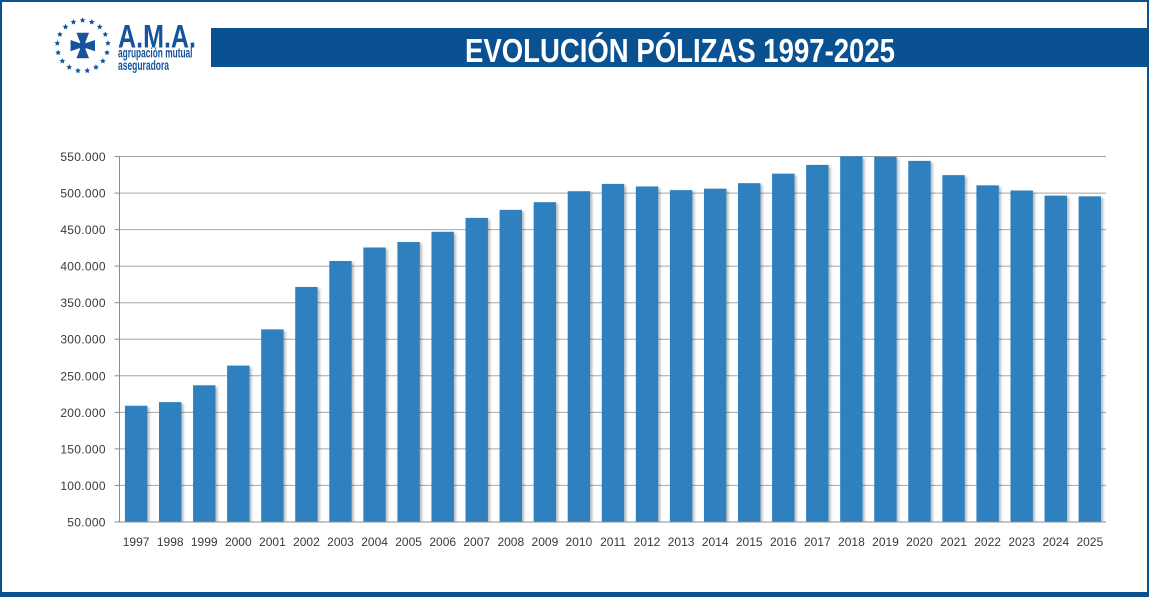 The width and height of the screenshot is (1149, 602). I want to click on svg-text: 2025, so click(1089, 542).